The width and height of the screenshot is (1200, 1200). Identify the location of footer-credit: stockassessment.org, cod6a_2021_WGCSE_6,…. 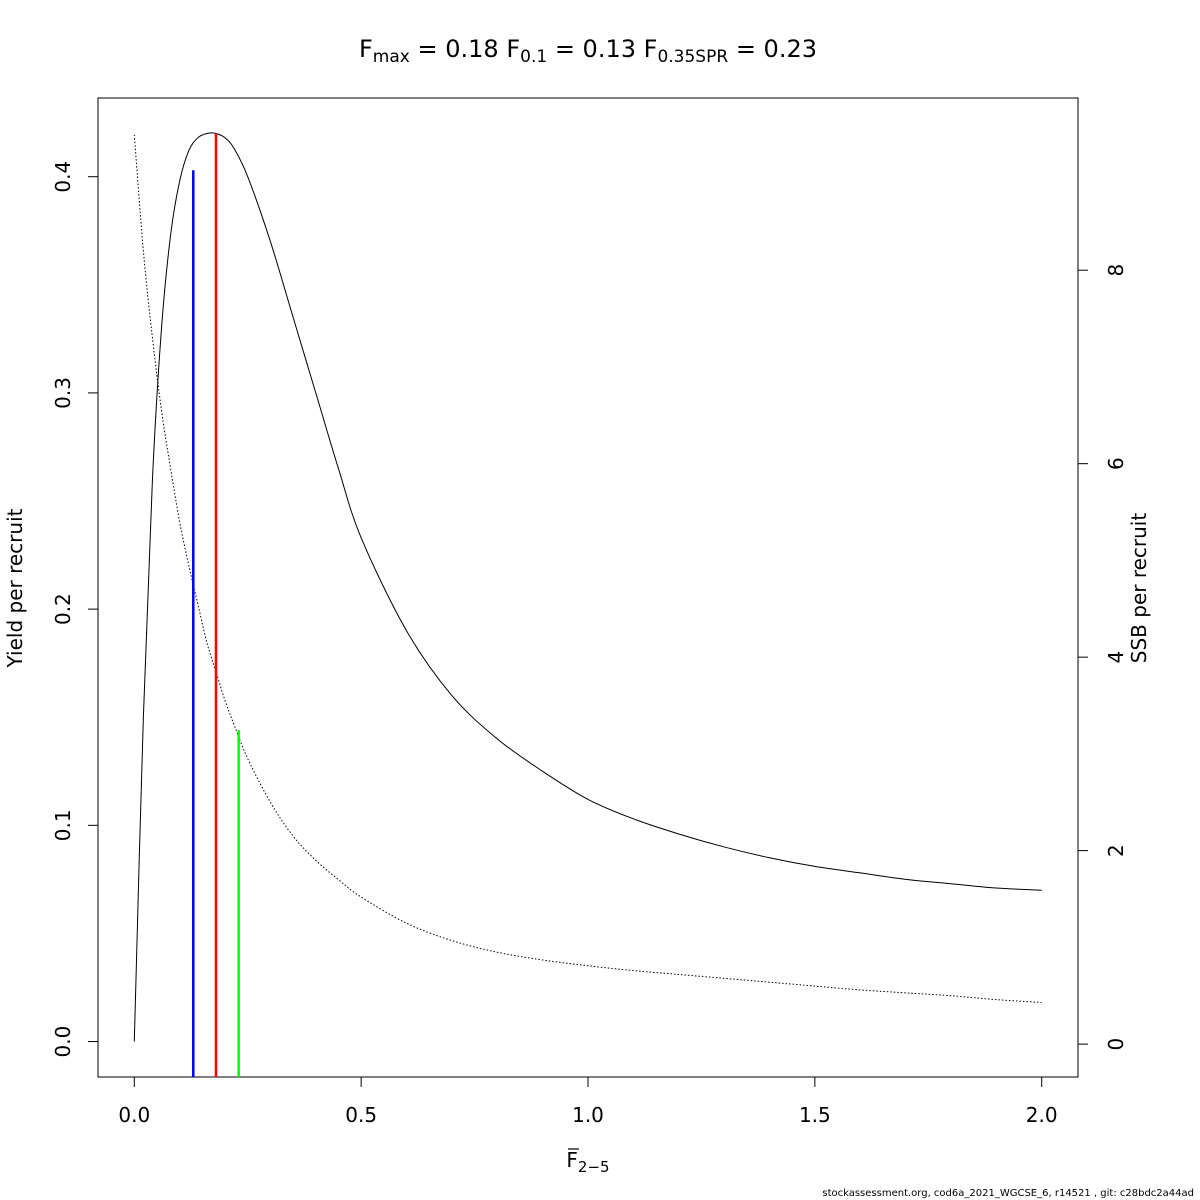
(1008, 1193).